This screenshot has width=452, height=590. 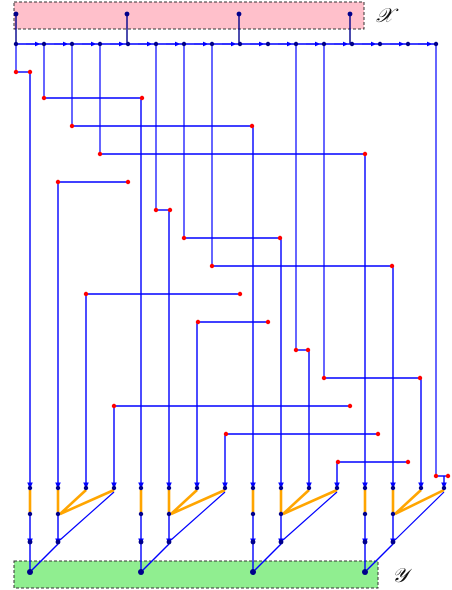 What do you see at coordinates (236, 502) in the screenshot?
I see `aggregate-layer` at bounding box center [236, 502].